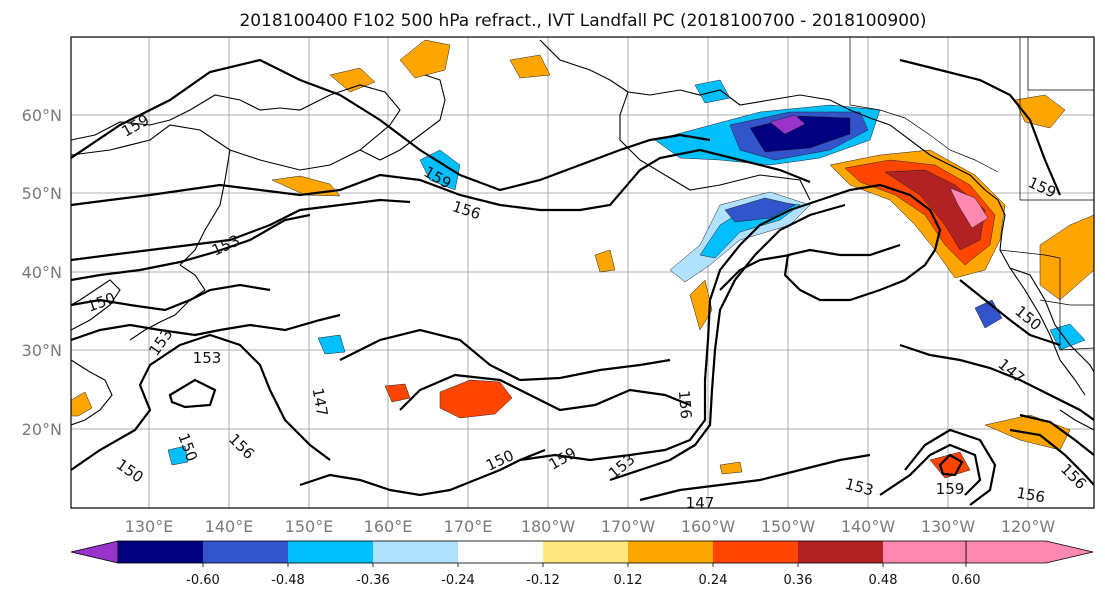  I want to click on china-coastline, so click(92, 392).